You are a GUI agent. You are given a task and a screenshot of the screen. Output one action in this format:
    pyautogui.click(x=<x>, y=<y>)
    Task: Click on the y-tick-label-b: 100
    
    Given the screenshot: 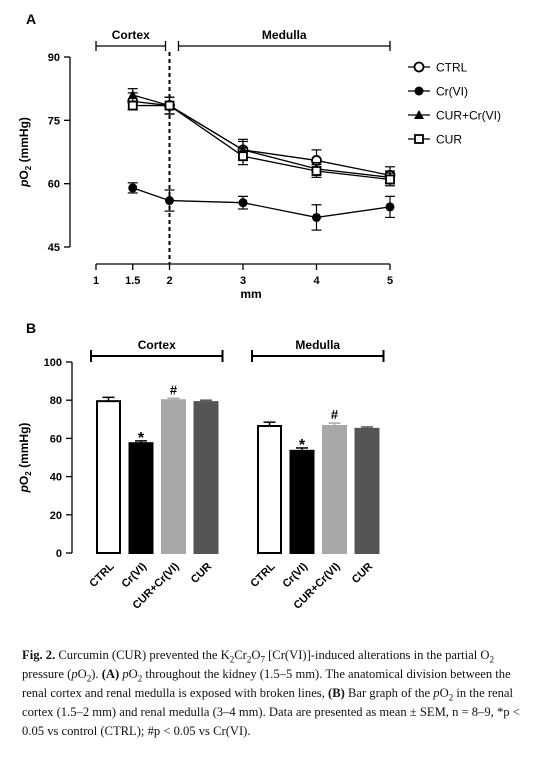 What is the action you would take?
    pyautogui.click(x=53, y=363)
    